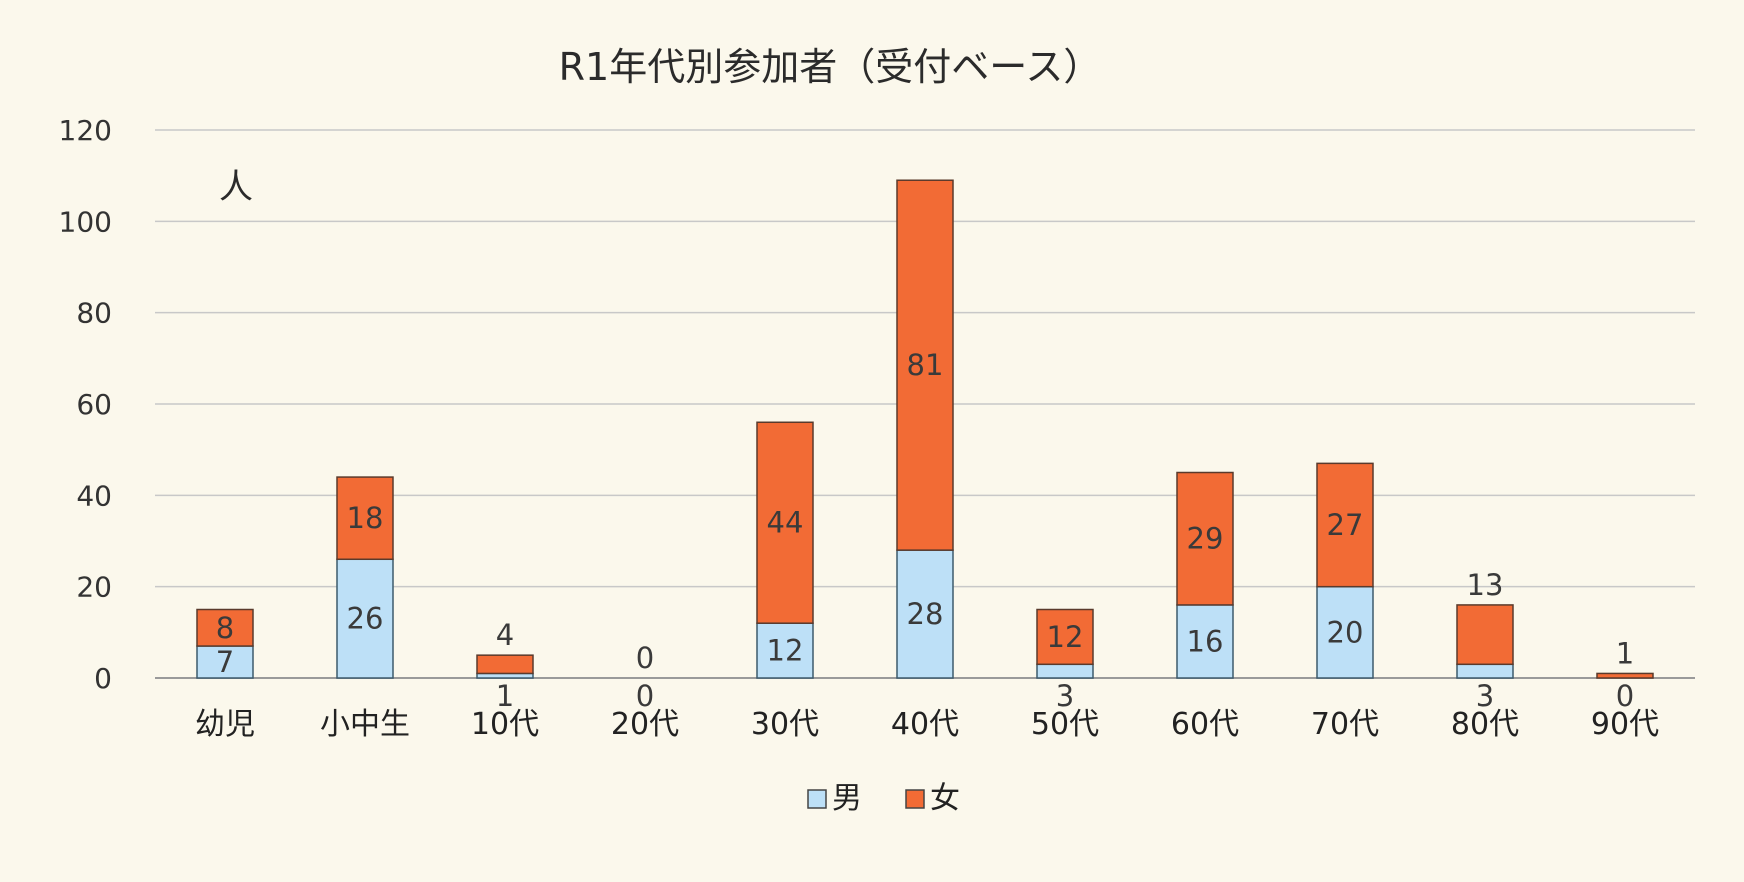  I want to click on data-label-male: 20, so click(1345, 632).